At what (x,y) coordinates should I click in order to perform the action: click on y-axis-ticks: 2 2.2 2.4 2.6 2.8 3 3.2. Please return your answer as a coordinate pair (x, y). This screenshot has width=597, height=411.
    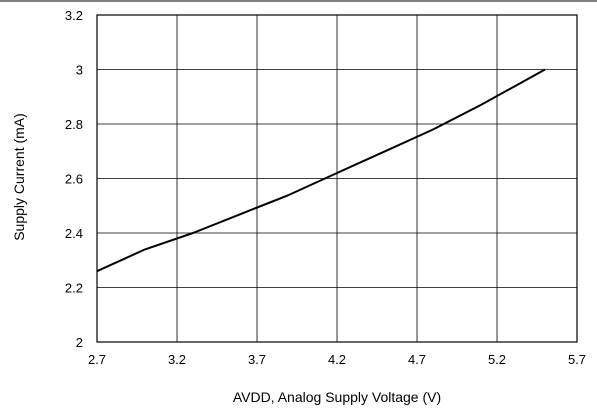
    Looking at the image, I should click on (74, 179).